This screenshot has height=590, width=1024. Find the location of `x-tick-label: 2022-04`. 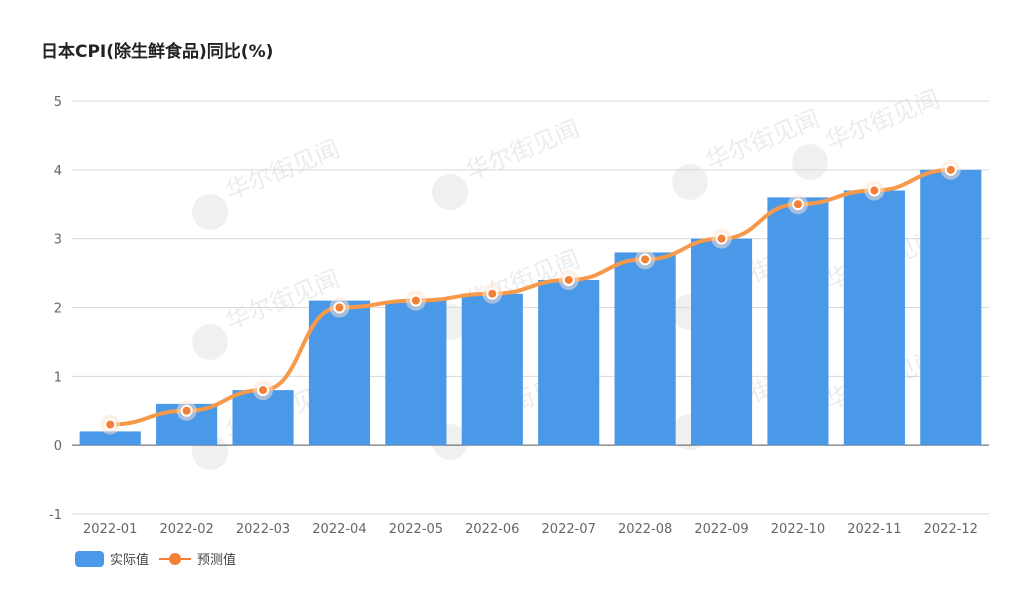

x-tick-label: 2022-04 is located at coordinates (339, 529).